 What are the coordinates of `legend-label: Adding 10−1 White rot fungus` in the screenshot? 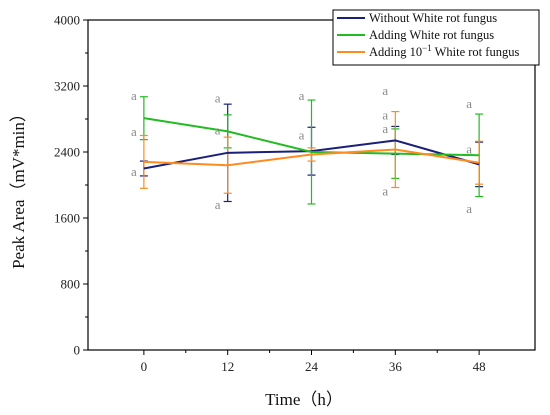 It's located at (444, 51).